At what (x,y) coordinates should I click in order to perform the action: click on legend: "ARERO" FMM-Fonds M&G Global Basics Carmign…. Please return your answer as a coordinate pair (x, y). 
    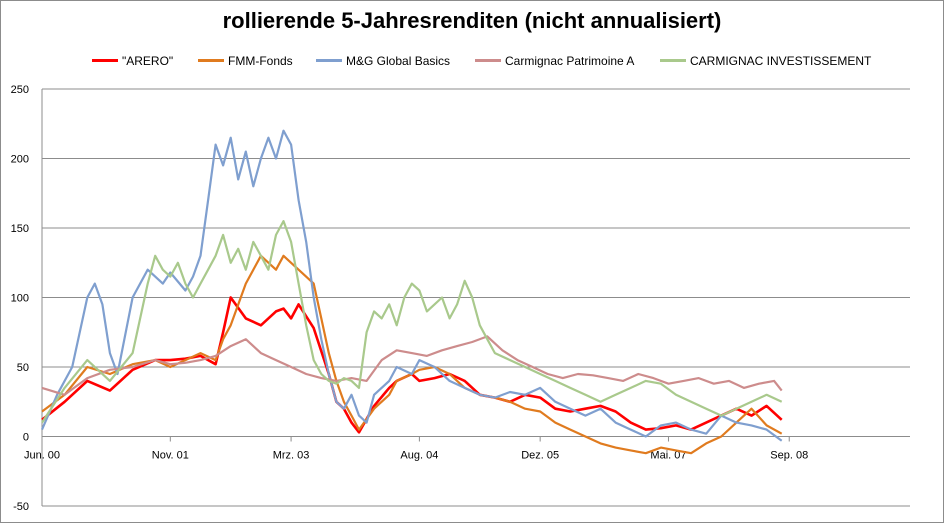
    Looking at the image, I should click on (472, 63).